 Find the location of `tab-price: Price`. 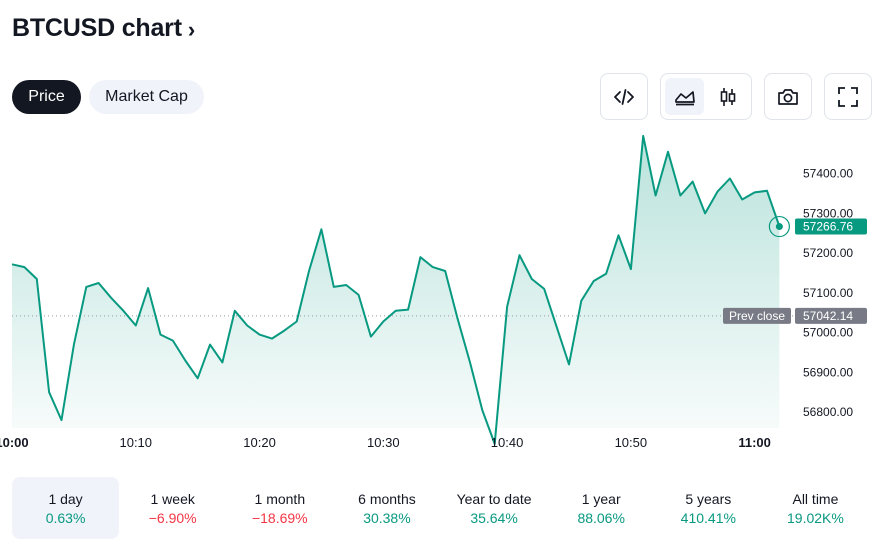

tab-price: Price is located at coordinates (46, 97).